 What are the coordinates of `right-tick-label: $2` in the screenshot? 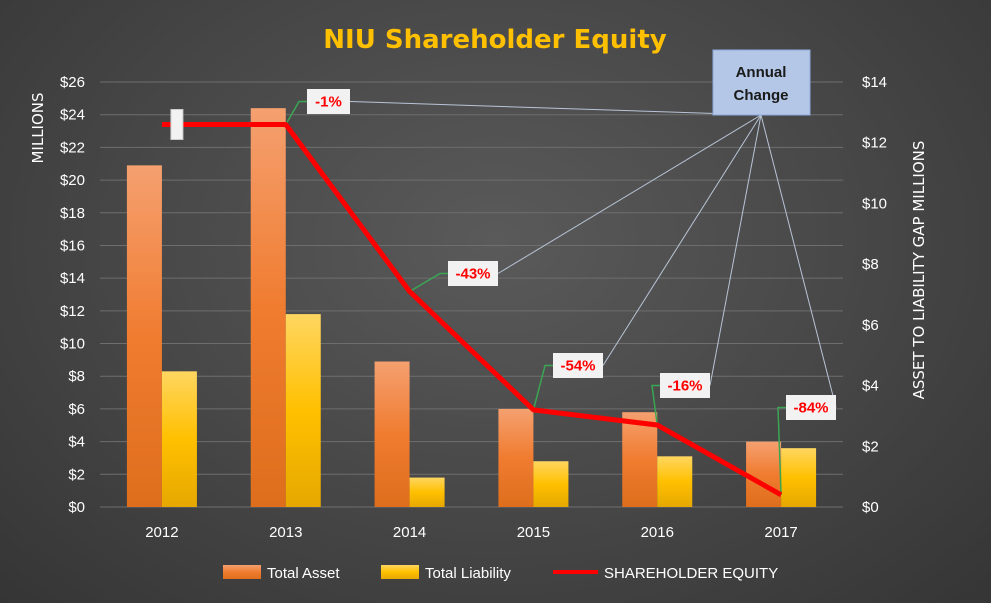 It's located at (870, 446).